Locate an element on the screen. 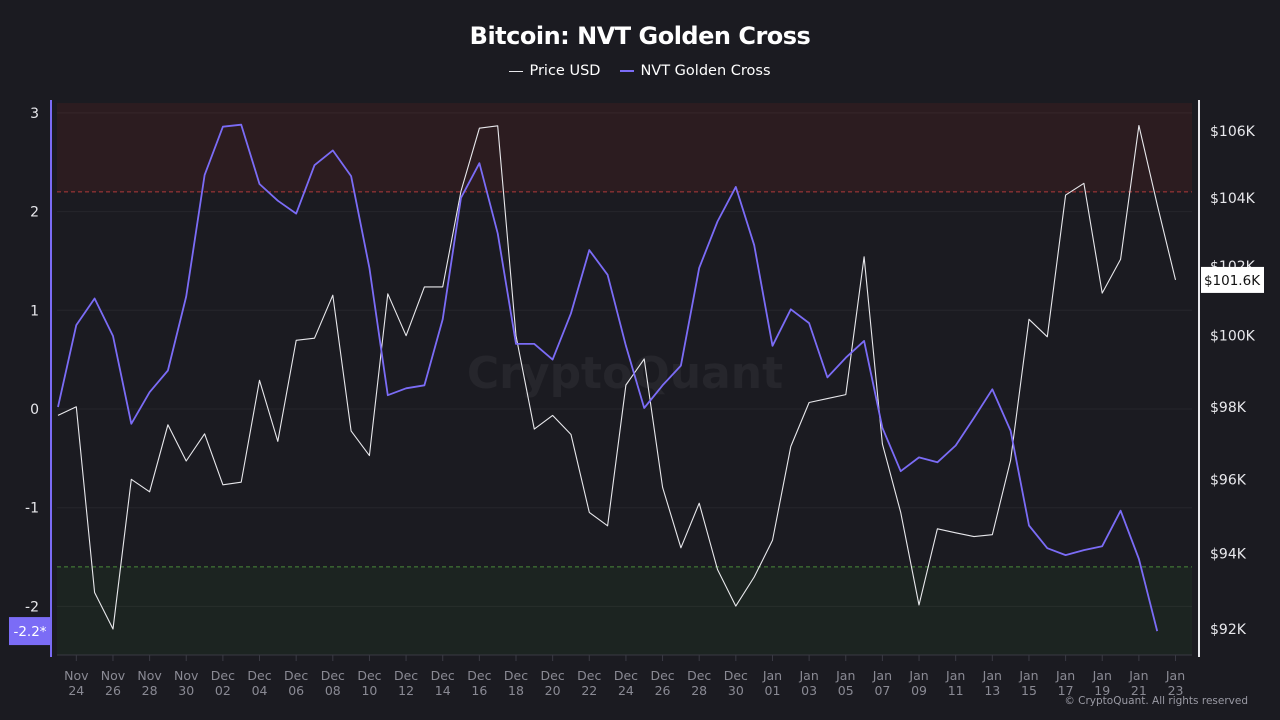 The height and width of the screenshot is (720, 1280). legend-item-price: Price USD is located at coordinates (554, 71).